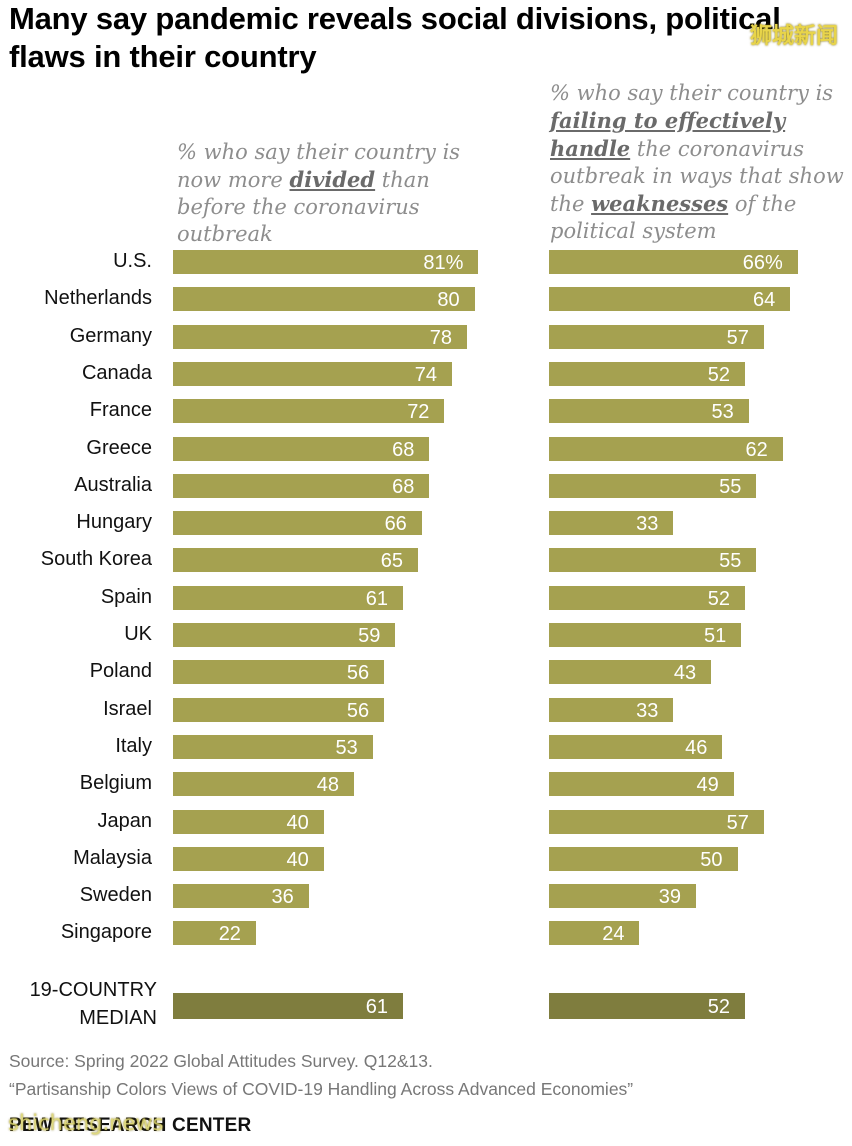 The width and height of the screenshot is (852, 1146). I want to click on bar-failing-australia, so click(653, 485).